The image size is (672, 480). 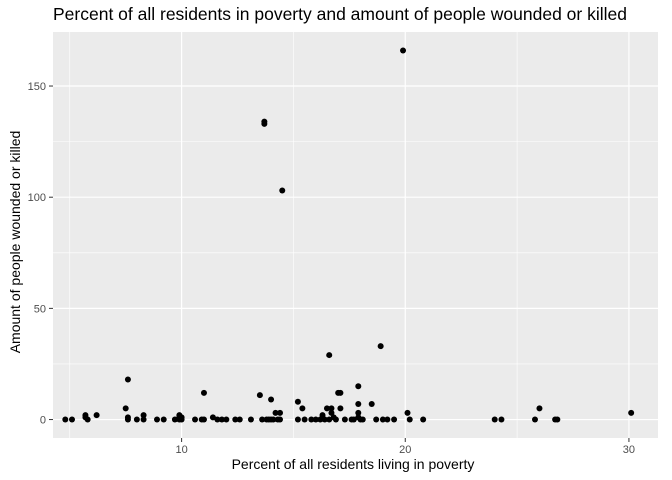 I want to click on y-tick-label: 0, so click(x=43, y=421).